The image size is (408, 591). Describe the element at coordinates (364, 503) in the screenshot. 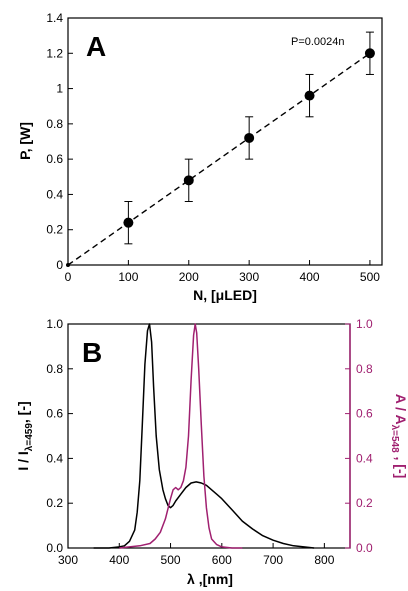

I see `y-tick-label-b-right: 0.2` at that location.